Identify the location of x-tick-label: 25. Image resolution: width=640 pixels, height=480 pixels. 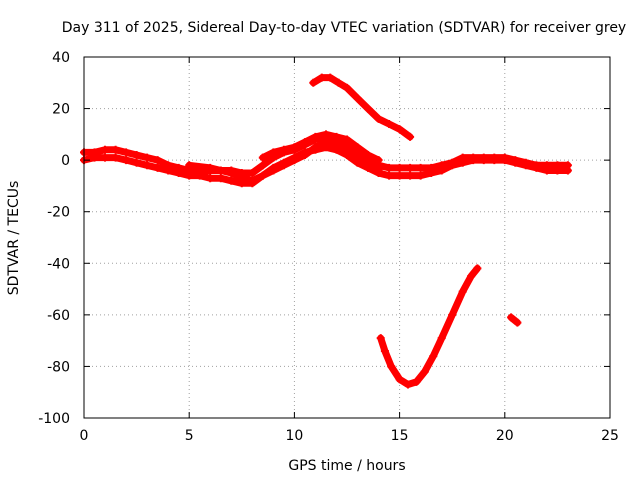
(610, 436).